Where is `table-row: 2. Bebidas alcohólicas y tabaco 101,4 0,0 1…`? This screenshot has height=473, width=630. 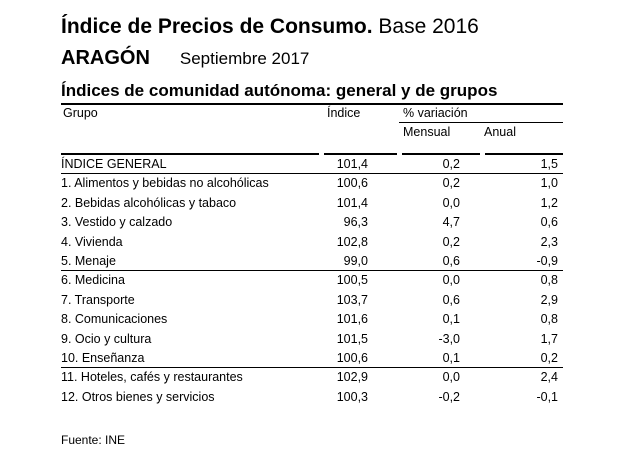 table-row: 2. Bebidas alcohólicas y tabaco 101,4 0,0 1… is located at coordinates (312, 203).